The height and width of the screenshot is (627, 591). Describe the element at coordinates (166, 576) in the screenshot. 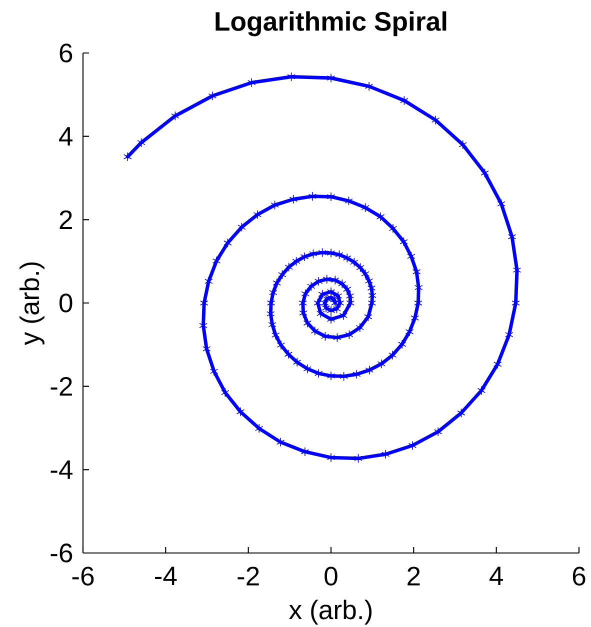

I see `x-tick-label: -4` at that location.